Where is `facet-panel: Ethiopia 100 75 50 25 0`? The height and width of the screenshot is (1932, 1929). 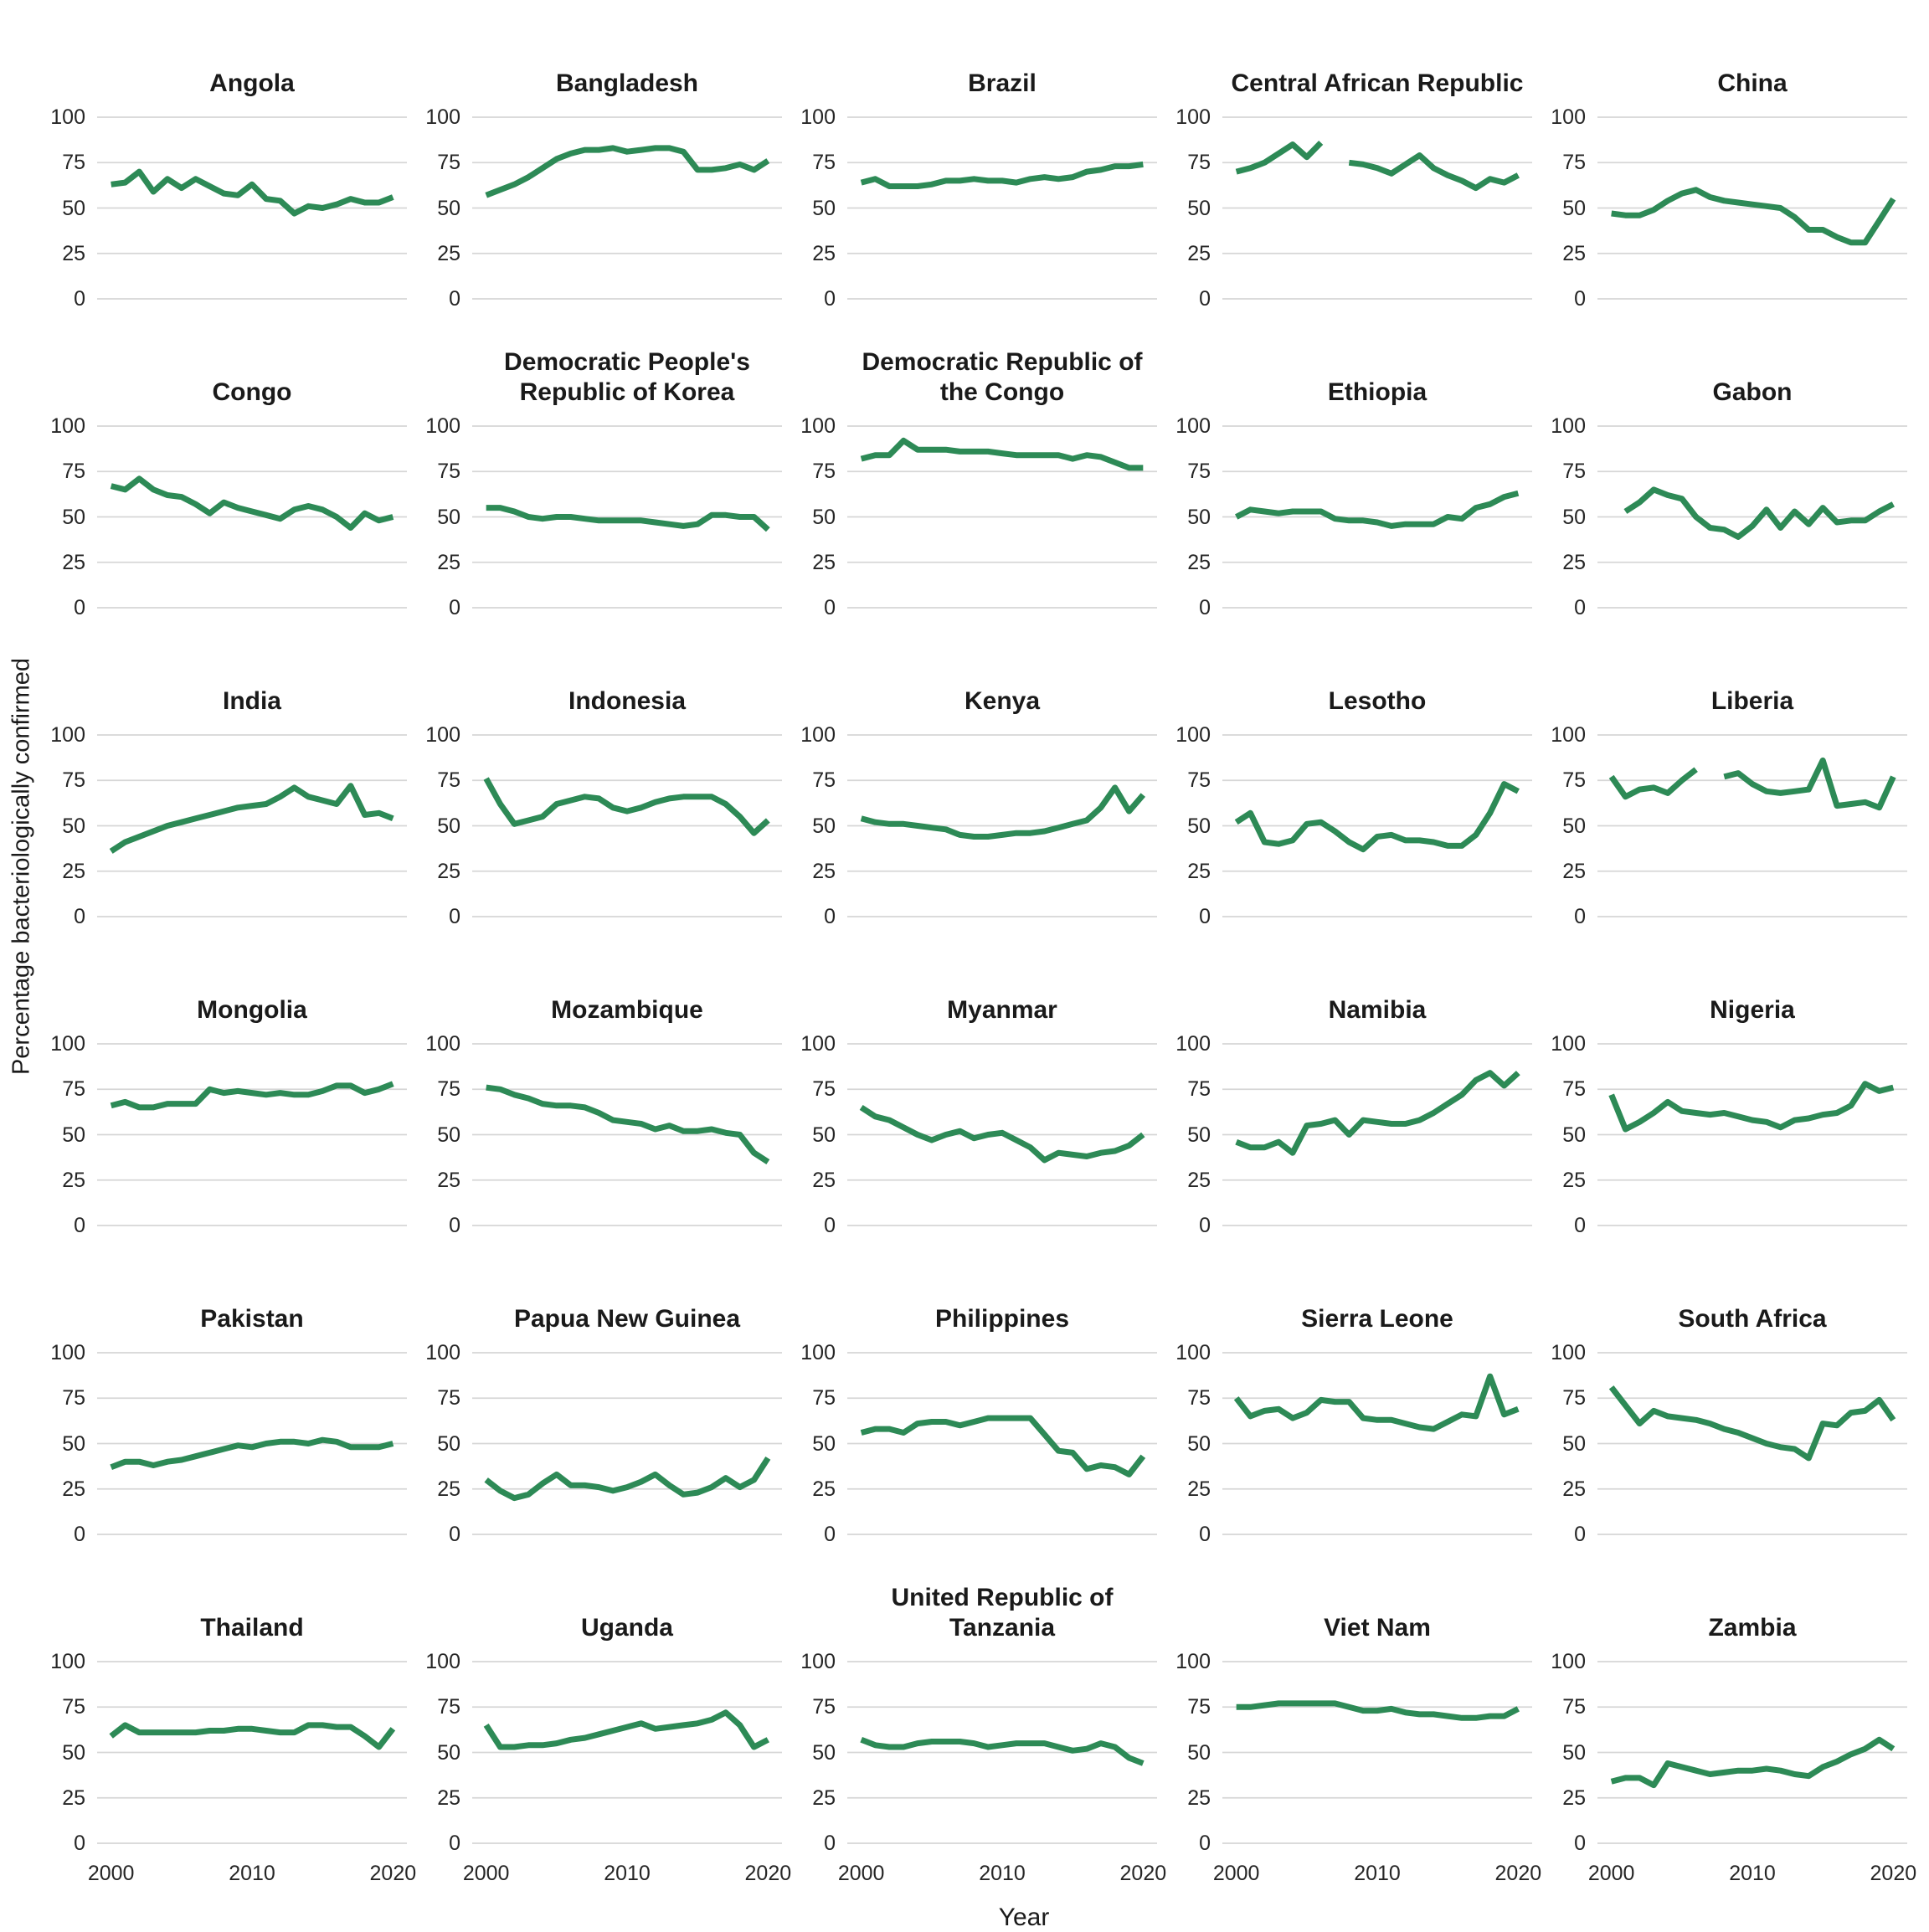 facet-panel: Ethiopia 100 75 50 25 0 is located at coordinates (1351, 478).